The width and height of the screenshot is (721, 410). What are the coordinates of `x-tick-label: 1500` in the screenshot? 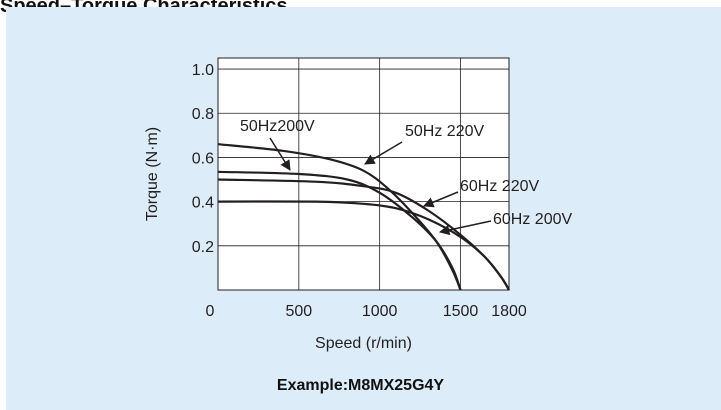 It's located at (461, 311).